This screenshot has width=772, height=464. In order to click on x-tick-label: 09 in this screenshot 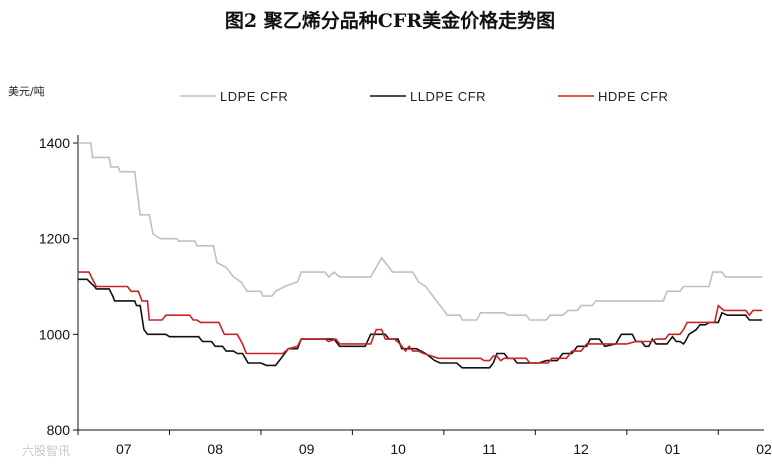, I will do `click(307, 449)`.